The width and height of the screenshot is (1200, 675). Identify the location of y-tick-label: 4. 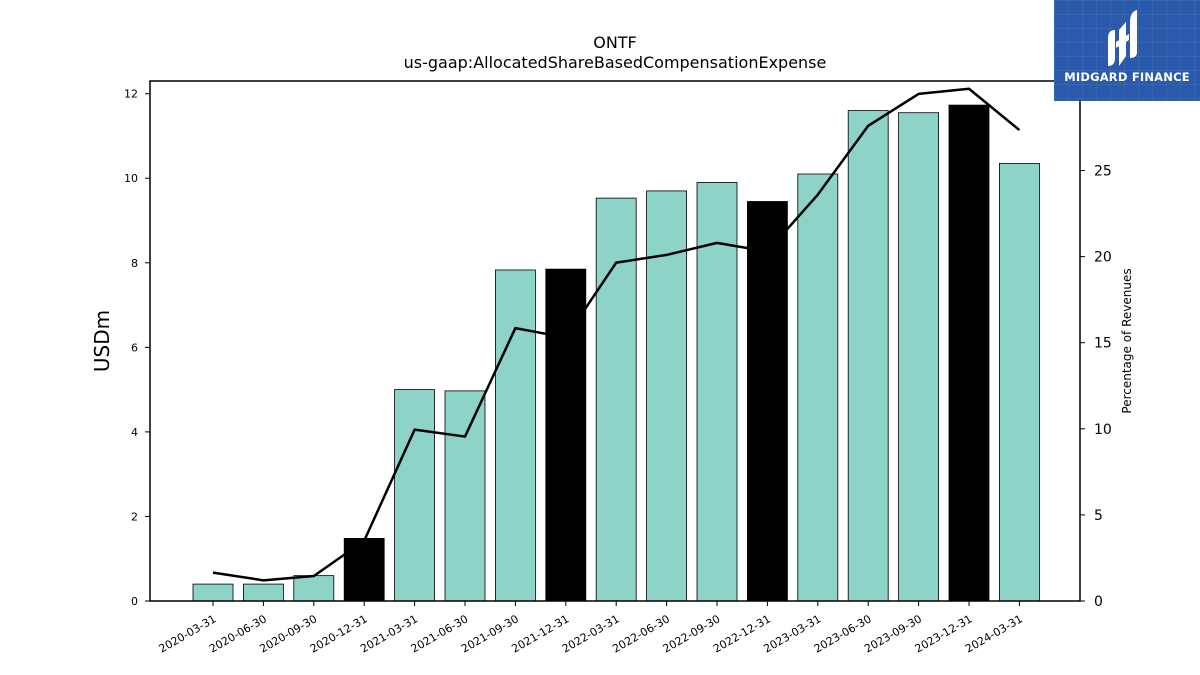
(134, 432).